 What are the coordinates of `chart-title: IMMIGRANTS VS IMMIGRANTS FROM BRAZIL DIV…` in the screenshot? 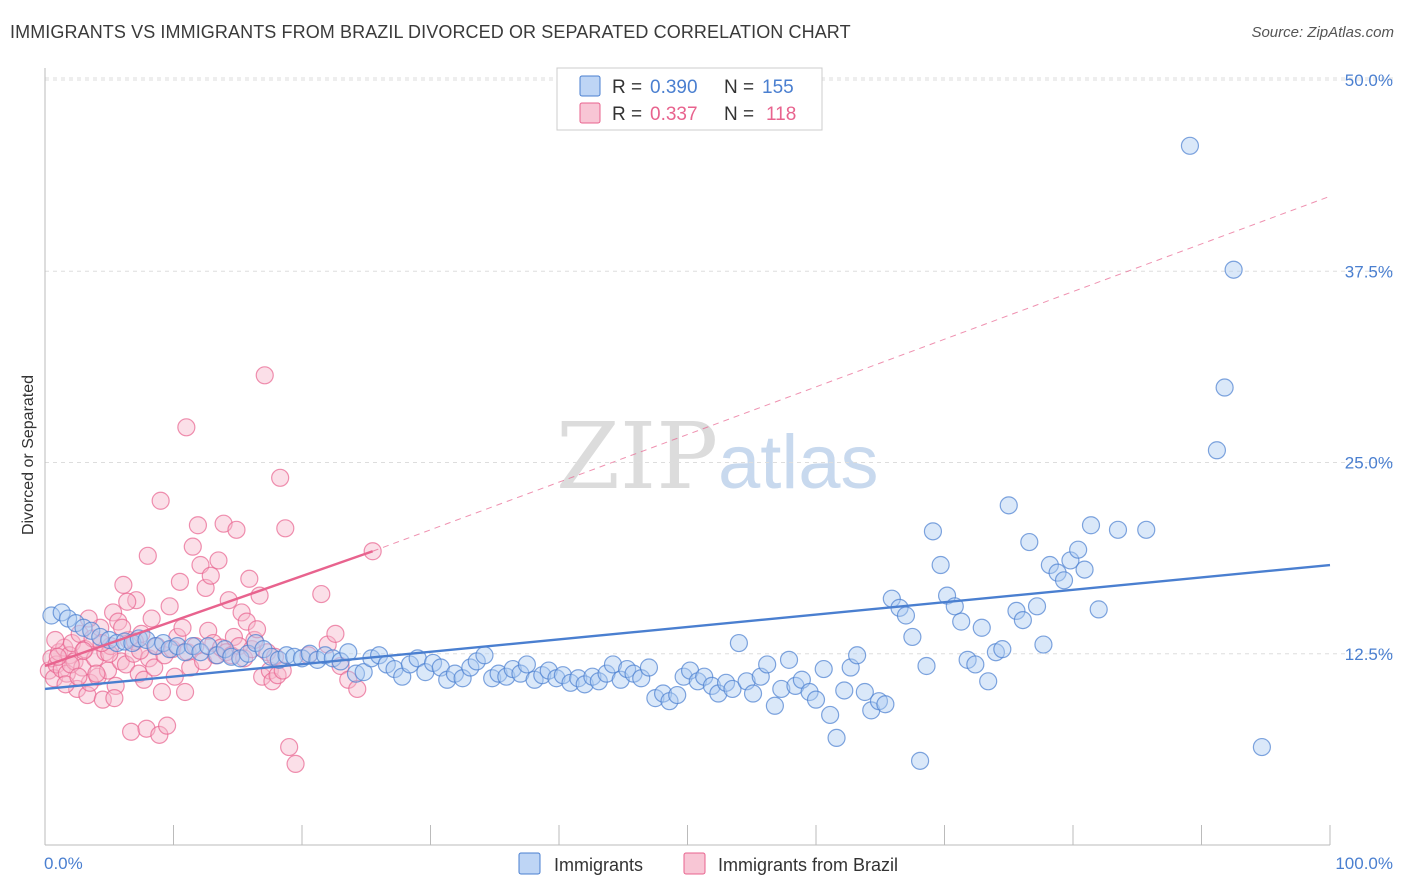 It's located at (430, 32).